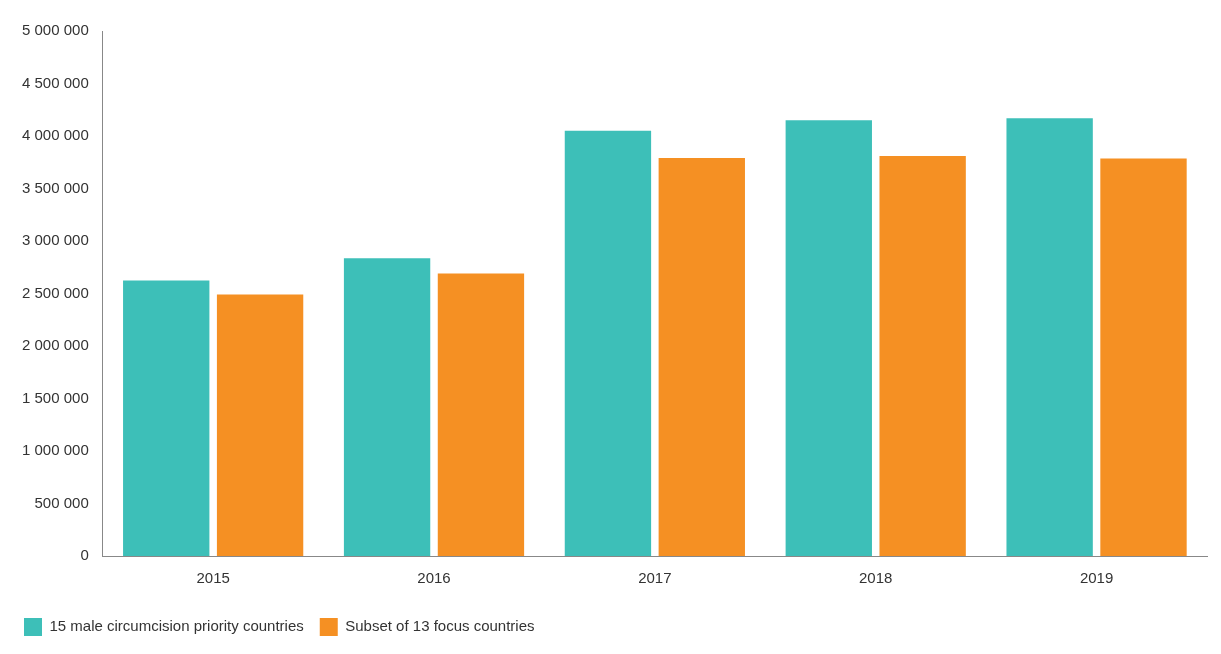 Image resolution: width=1221 pixels, height=654 pixels. Describe the element at coordinates (655, 578) in the screenshot. I see `x-tick-label: 2017` at that location.